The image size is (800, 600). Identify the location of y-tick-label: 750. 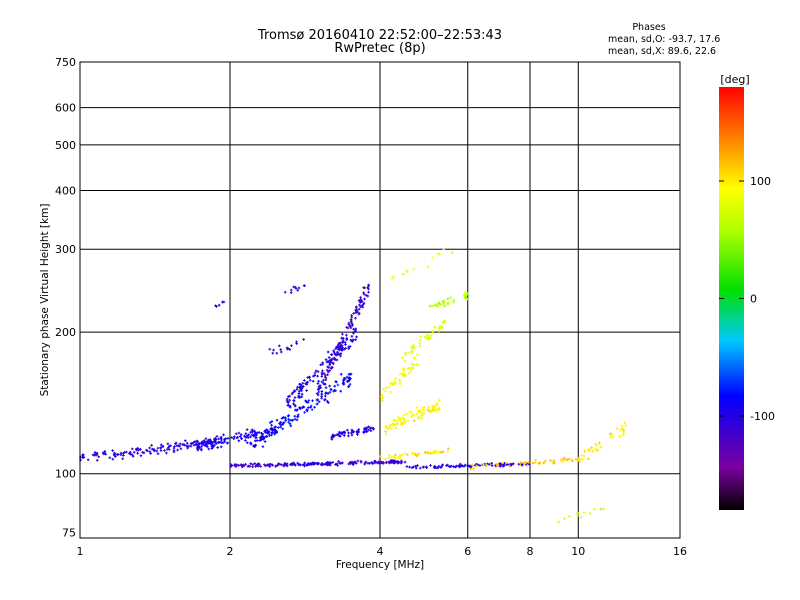
(65, 62).